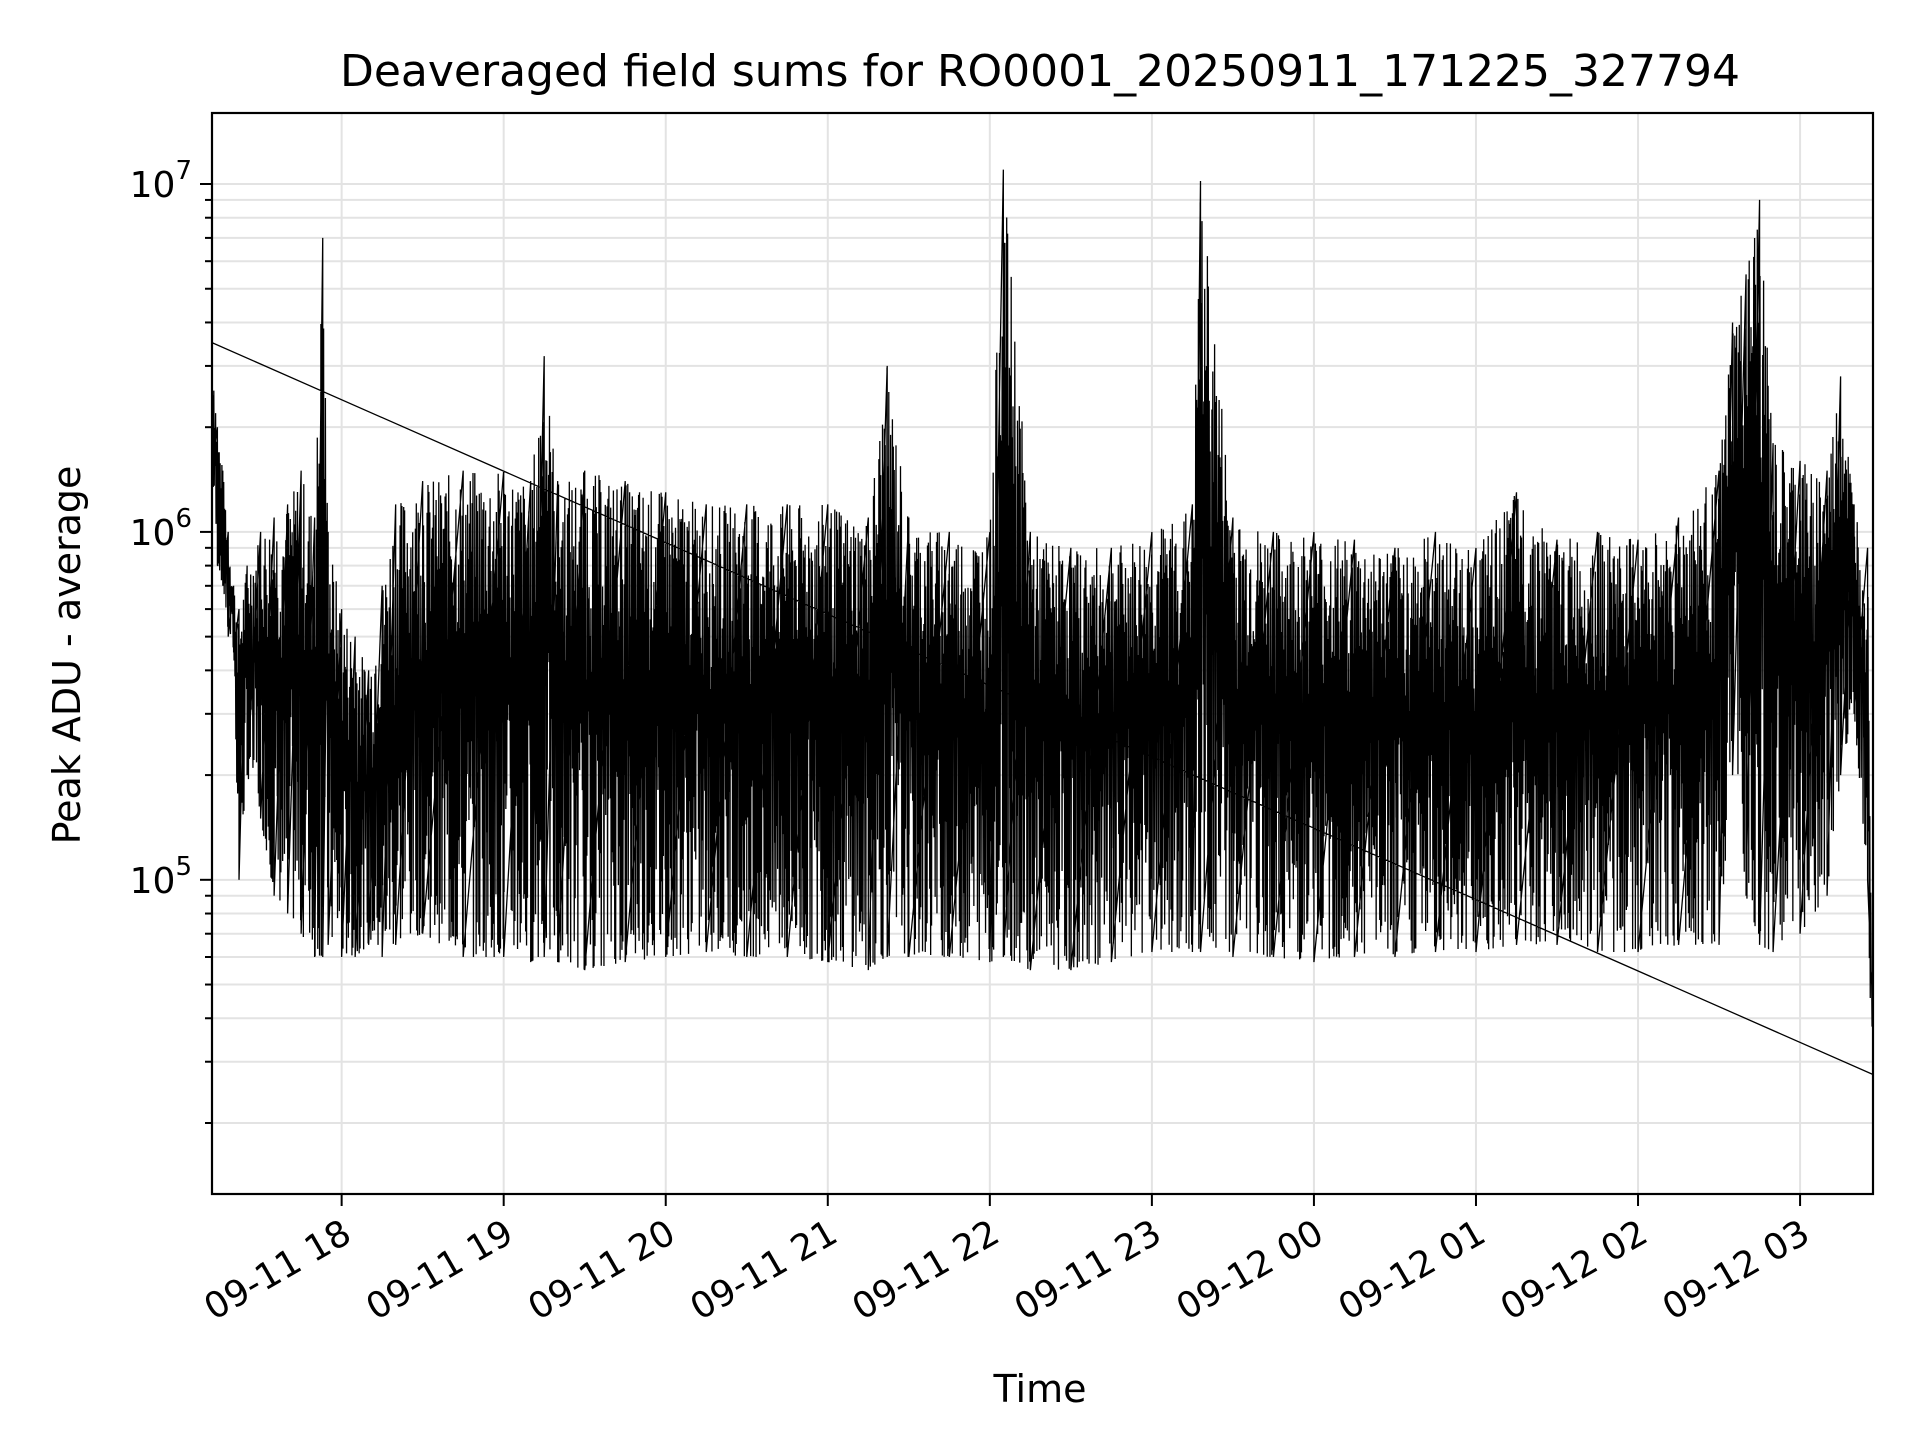 Image resolution: width=1920 pixels, height=1440 pixels. I want to click on y-tick-label: 10⁶, so click(161, 529).